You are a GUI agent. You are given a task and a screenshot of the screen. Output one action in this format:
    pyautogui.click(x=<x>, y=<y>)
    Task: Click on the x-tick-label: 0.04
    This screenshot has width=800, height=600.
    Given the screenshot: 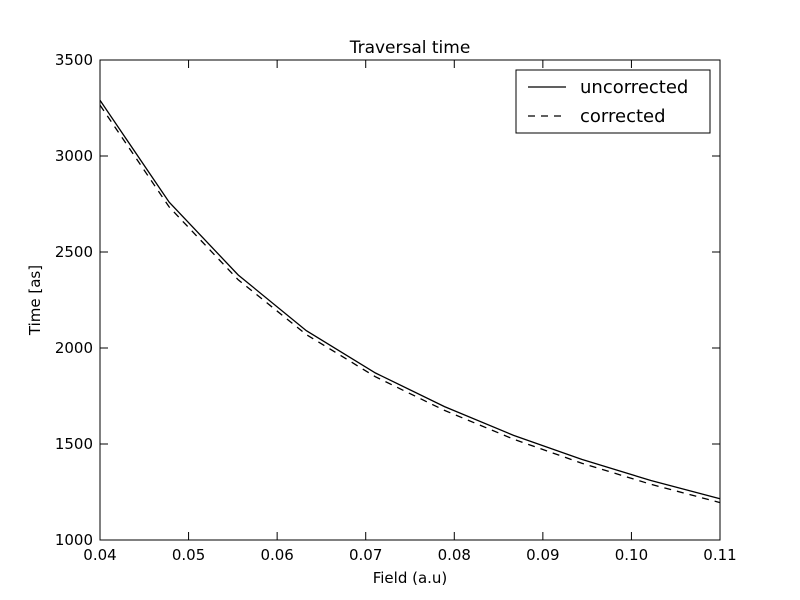 What is the action you would take?
    pyautogui.click(x=99, y=555)
    